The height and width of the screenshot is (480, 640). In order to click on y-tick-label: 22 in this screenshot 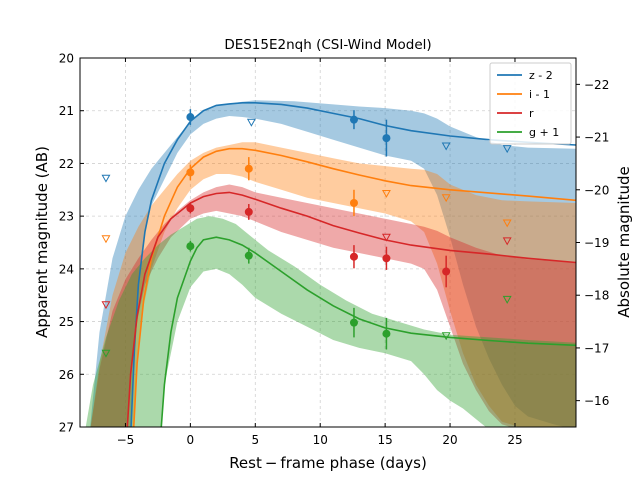, I will do `click(66, 164)`.